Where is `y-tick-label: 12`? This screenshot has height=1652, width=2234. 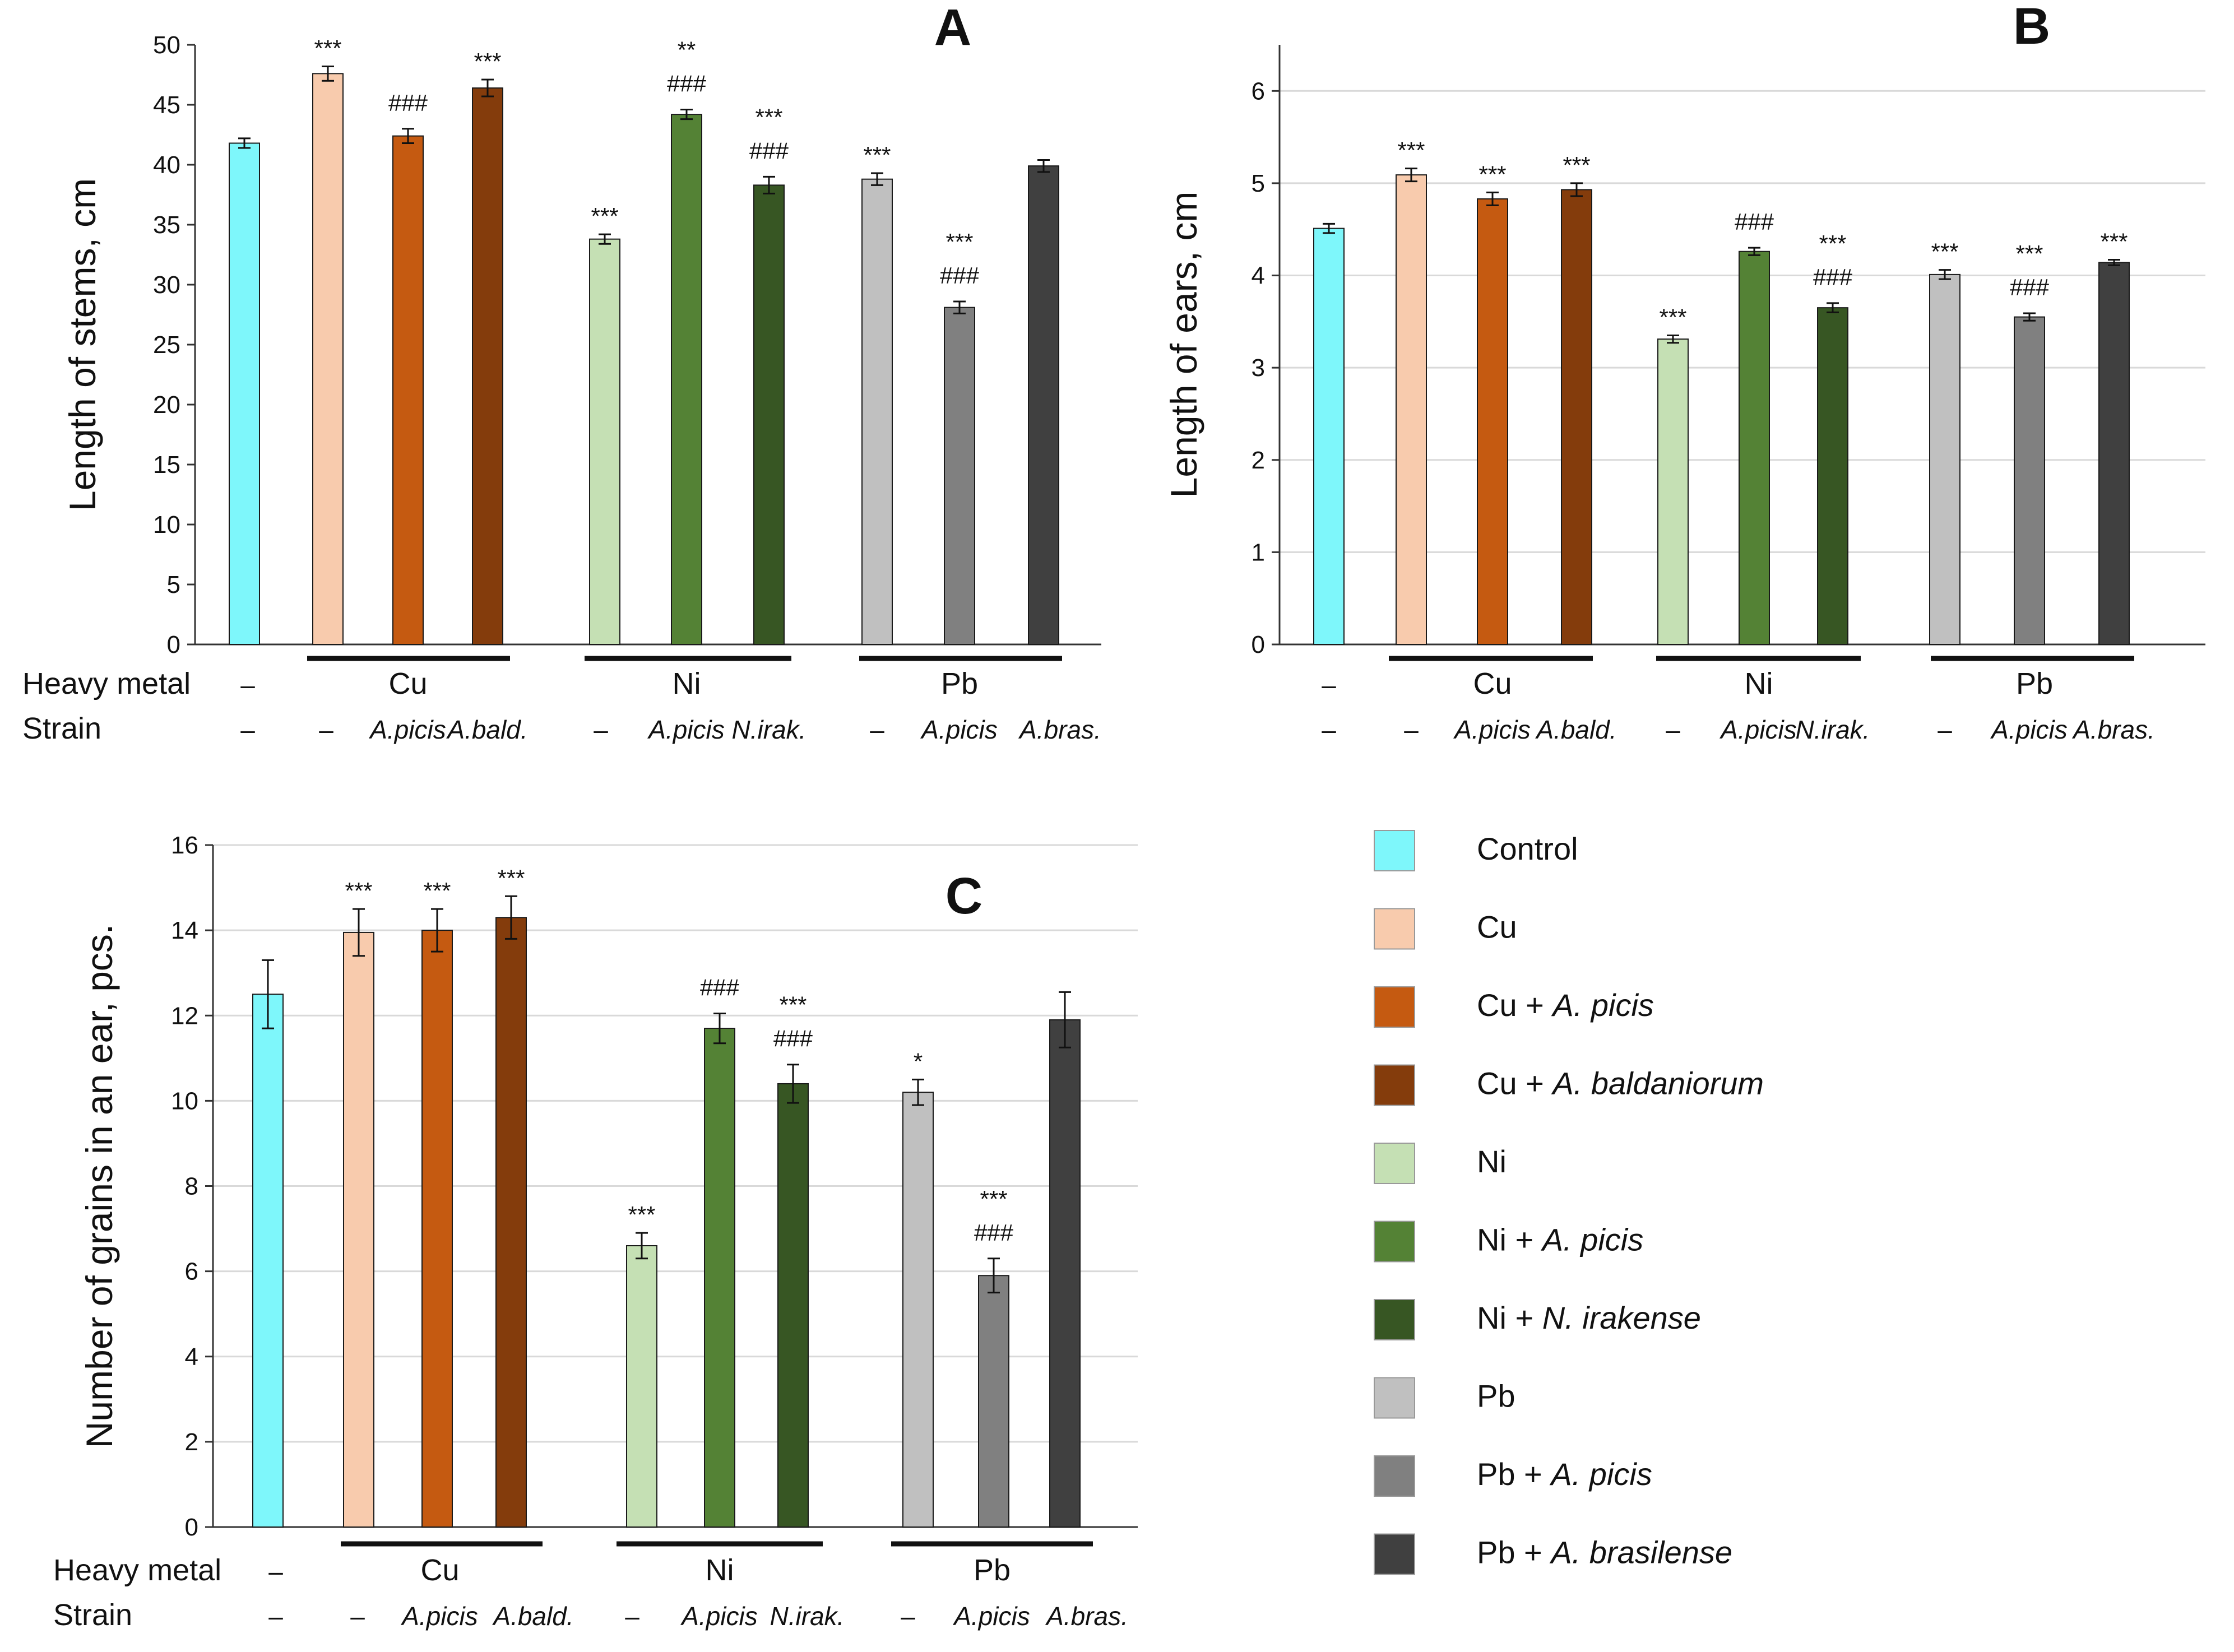
y-tick-label: 12 is located at coordinates (184, 1015).